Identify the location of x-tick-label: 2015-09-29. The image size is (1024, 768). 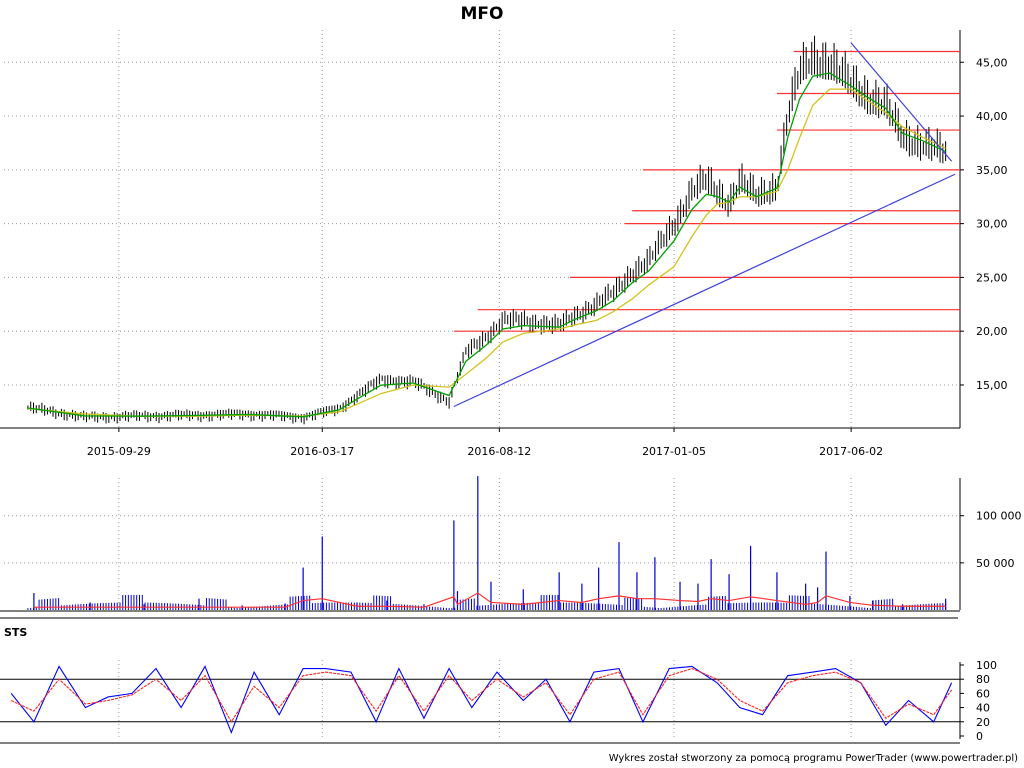
(119, 451).